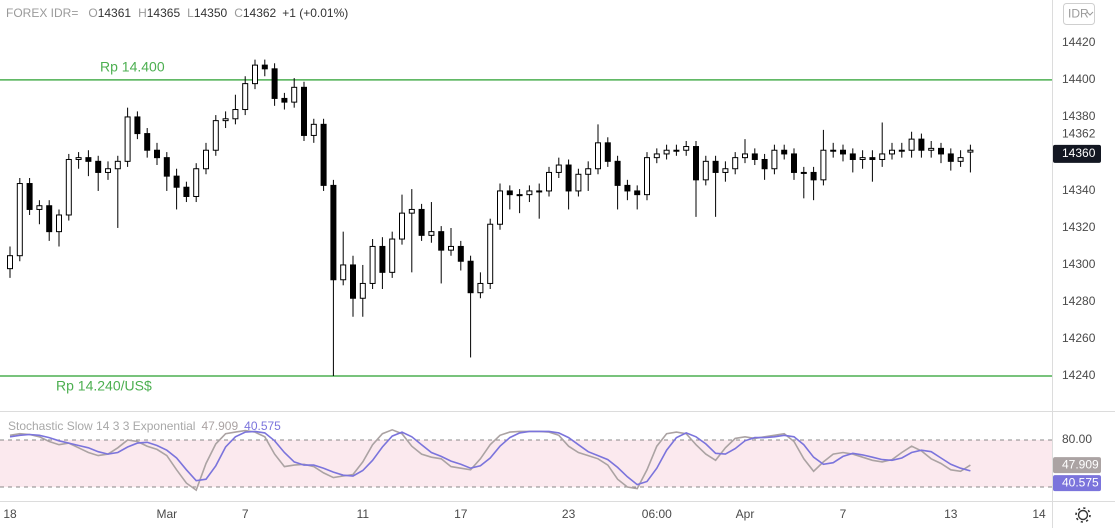 The width and height of the screenshot is (1115, 528). I want to click on y-tick-label: 14280, so click(1079, 301).